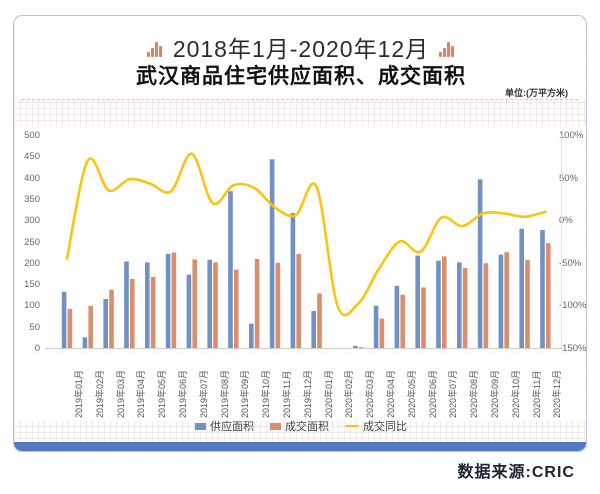 The width and height of the screenshot is (600, 494). I want to click on x-axis-label: 2019年07月, so click(203, 393).